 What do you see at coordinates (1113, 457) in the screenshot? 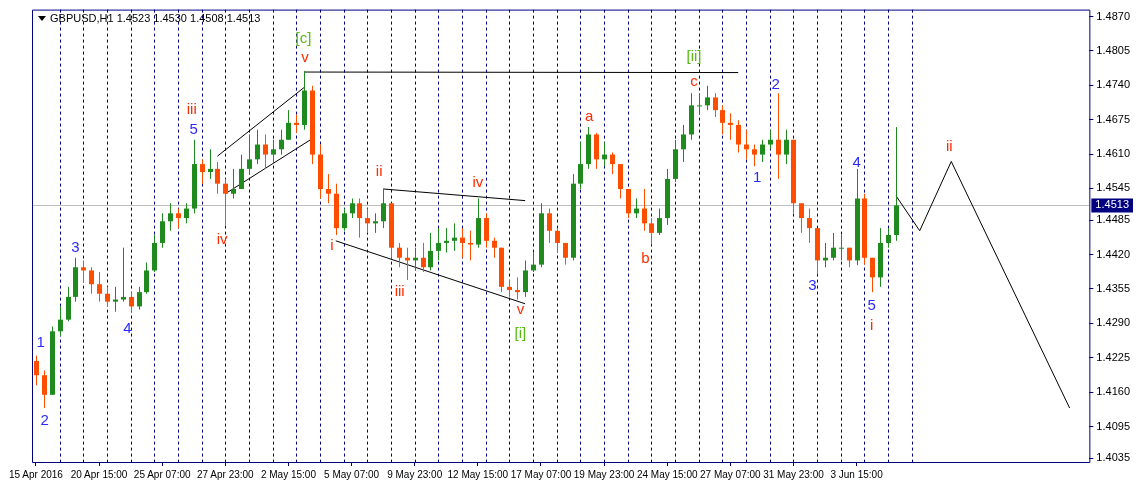
I see `y-tick-label: 1.4035` at bounding box center [1113, 457].